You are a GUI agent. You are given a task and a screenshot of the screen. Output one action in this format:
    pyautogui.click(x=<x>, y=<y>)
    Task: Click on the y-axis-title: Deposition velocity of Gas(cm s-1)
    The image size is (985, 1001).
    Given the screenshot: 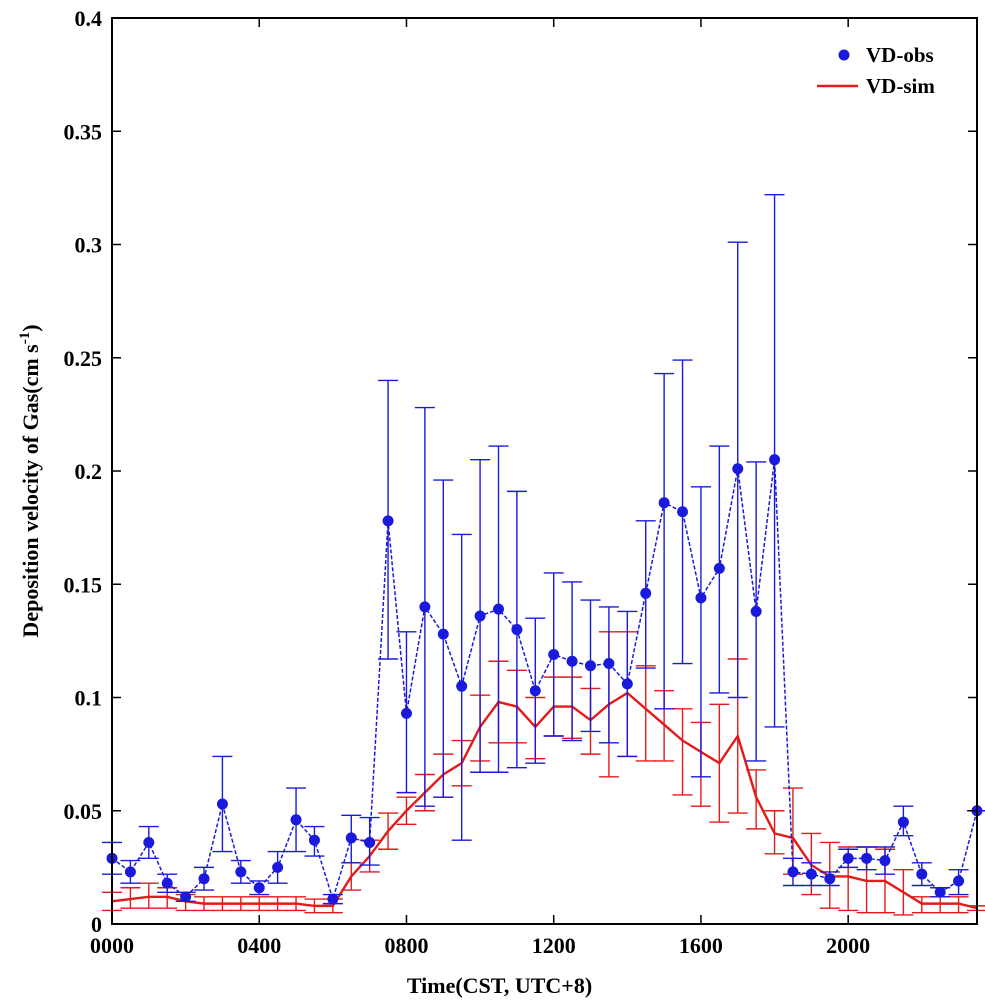 What is the action you would take?
    pyautogui.click(x=30, y=480)
    